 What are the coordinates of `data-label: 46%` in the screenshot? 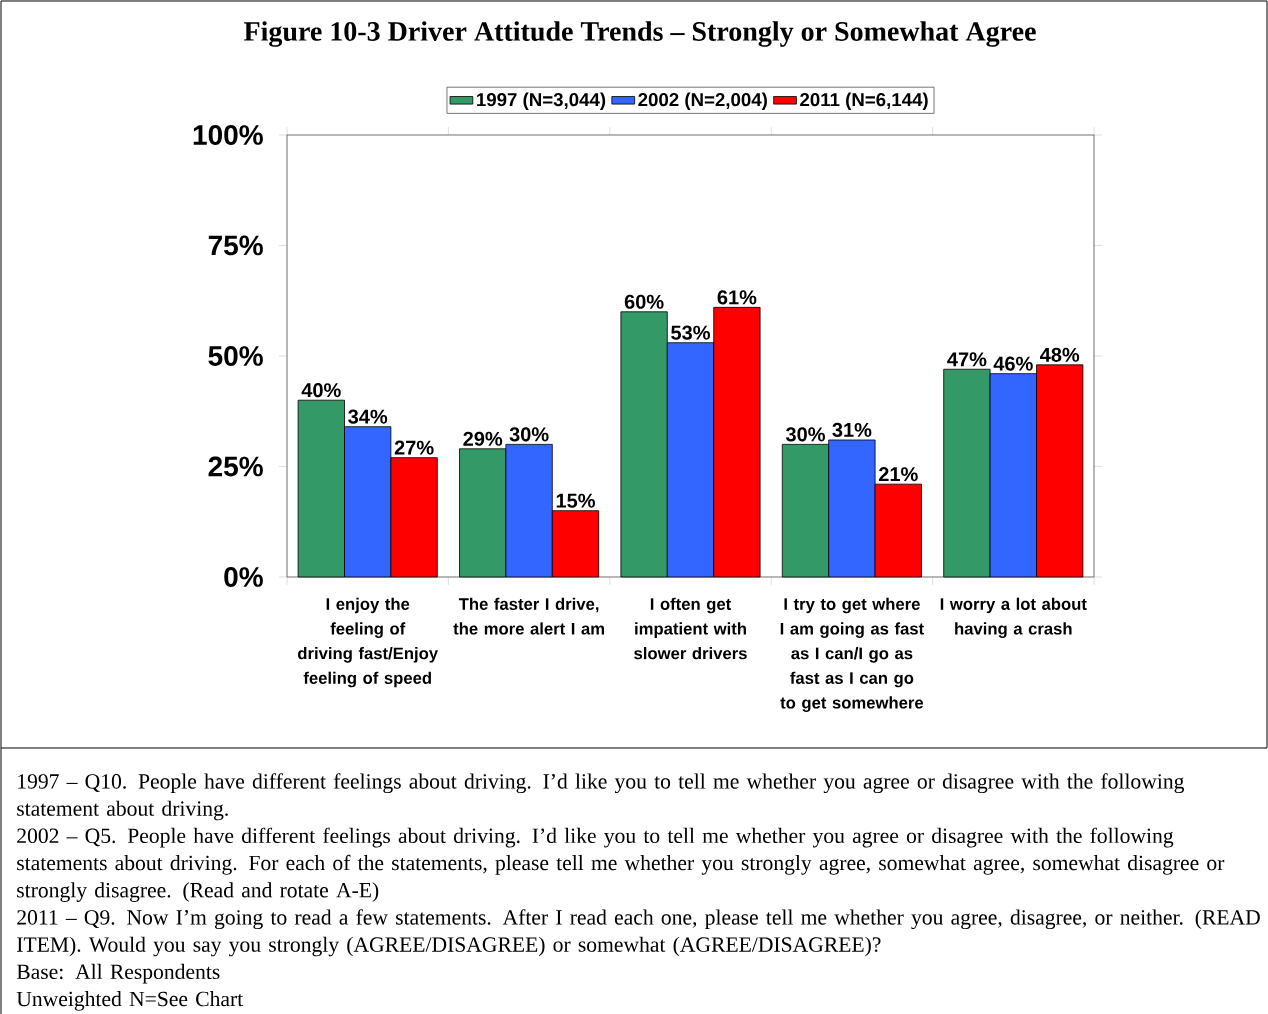 It's located at (1013, 363).